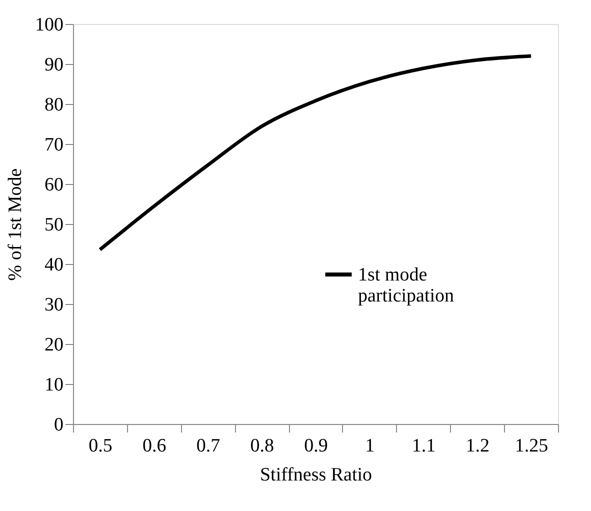 The image size is (591, 511). I want to click on y-tick-label: 0, so click(59, 425).